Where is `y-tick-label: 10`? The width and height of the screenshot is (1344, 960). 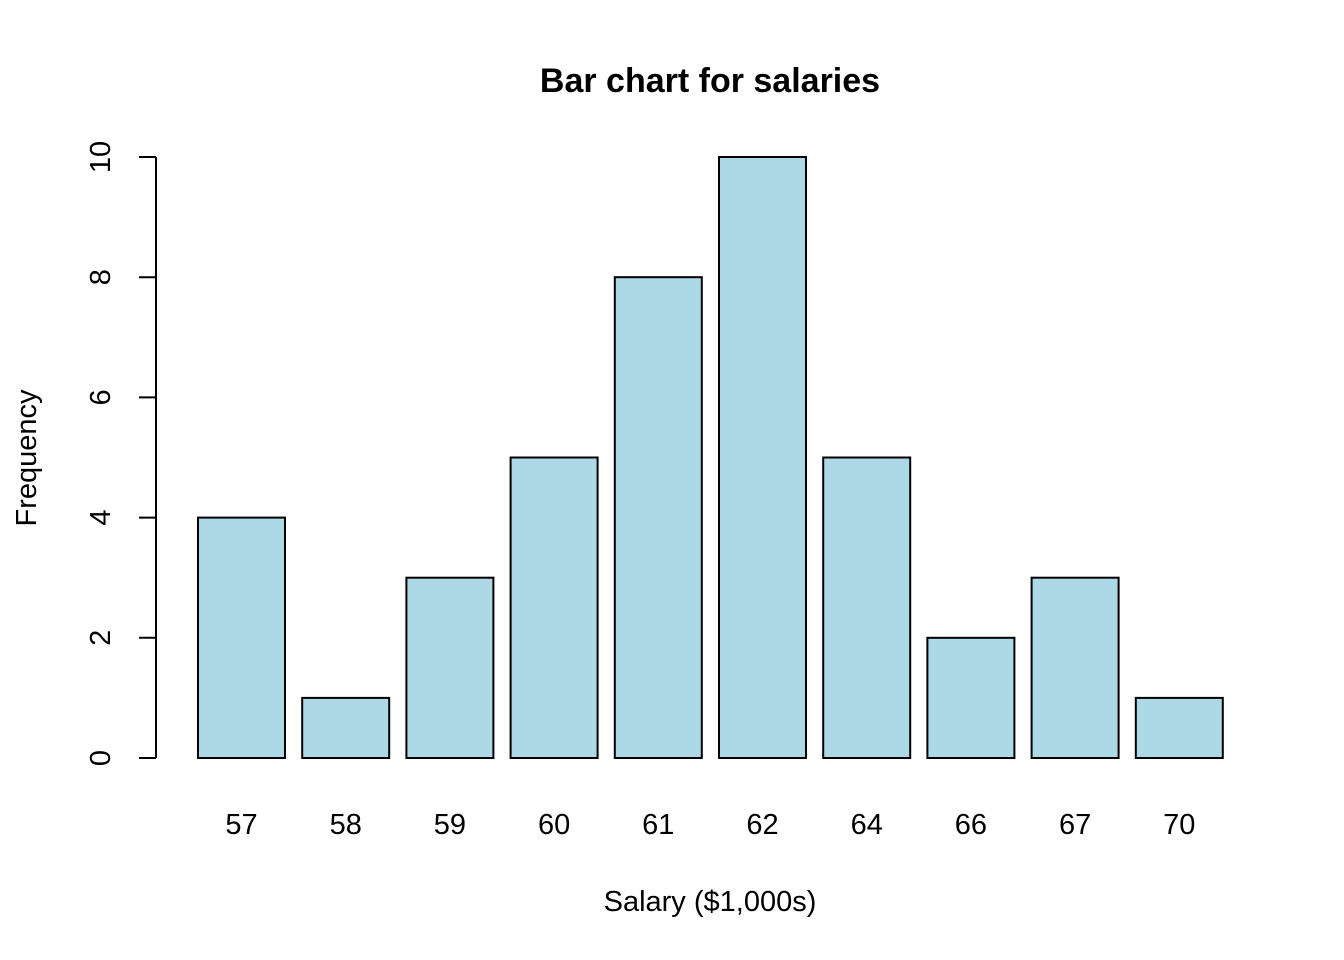
y-tick-label: 10 is located at coordinates (101, 157).